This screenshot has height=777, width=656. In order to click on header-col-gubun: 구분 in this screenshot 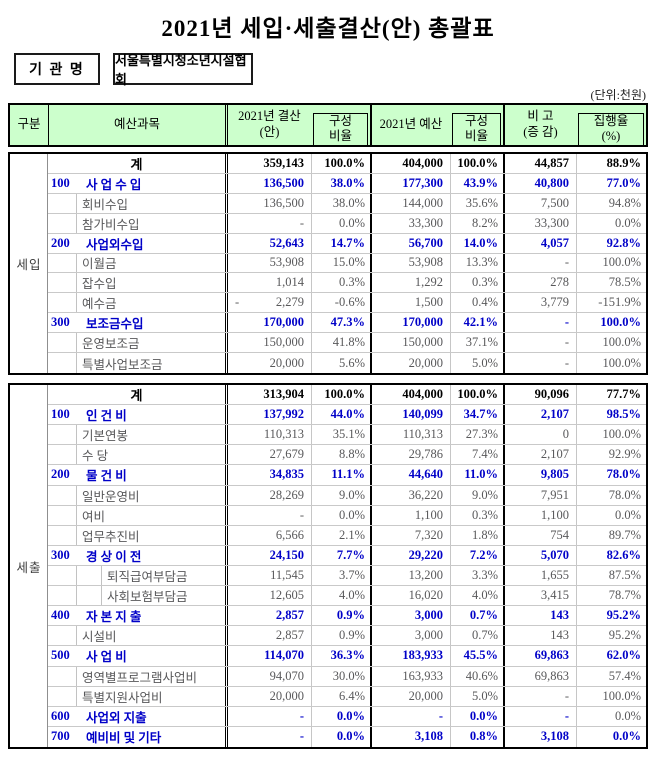, I will do `click(29, 124)`.